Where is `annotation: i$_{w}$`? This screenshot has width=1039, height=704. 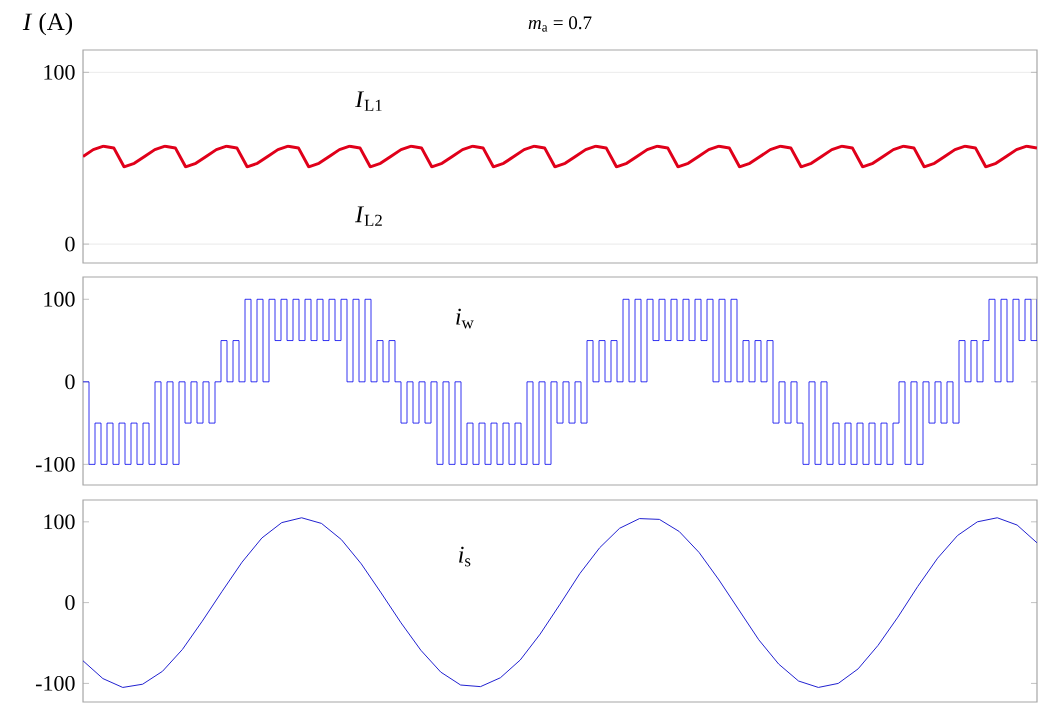 annotation: i$_{w}$ is located at coordinates (465, 318).